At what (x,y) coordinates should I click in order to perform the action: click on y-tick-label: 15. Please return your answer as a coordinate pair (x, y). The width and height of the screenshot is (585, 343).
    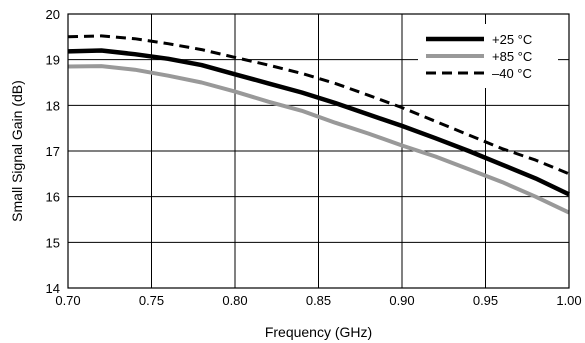
    Looking at the image, I should click on (53, 242).